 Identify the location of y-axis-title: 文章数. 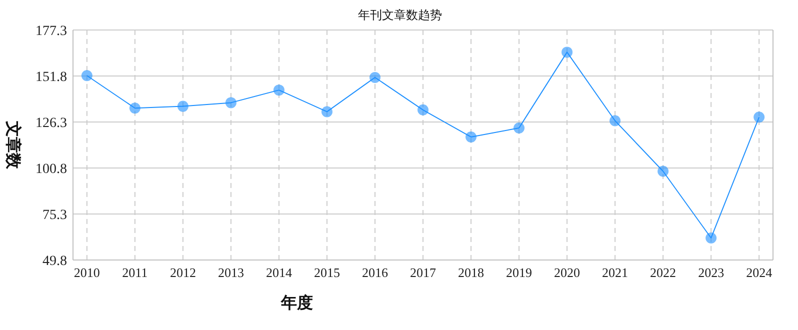
(13, 145).